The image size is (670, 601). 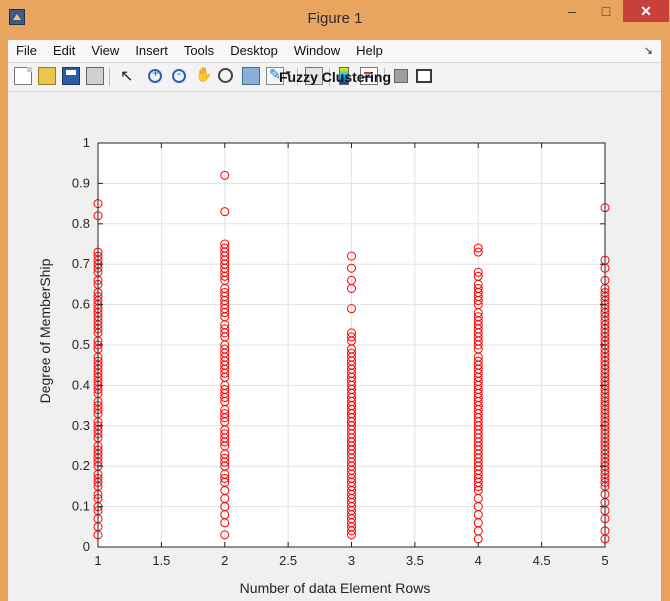 I want to click on save-icon, so click(x=71, y=76).